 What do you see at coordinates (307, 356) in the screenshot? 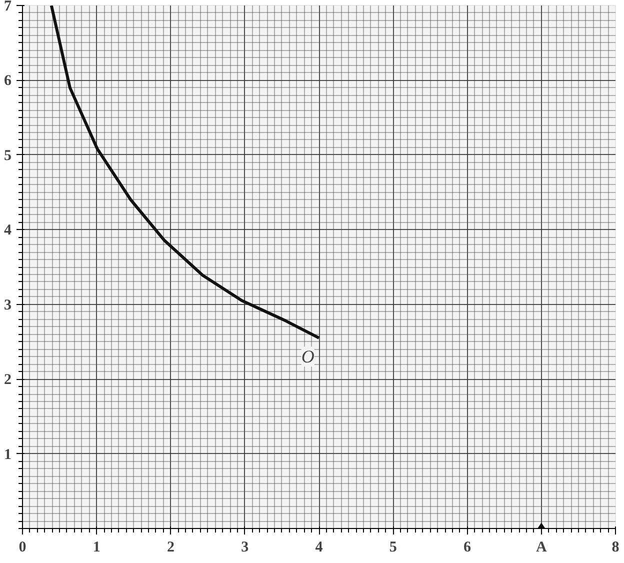
I see `annotation: O` at bounding box center [307, 356].